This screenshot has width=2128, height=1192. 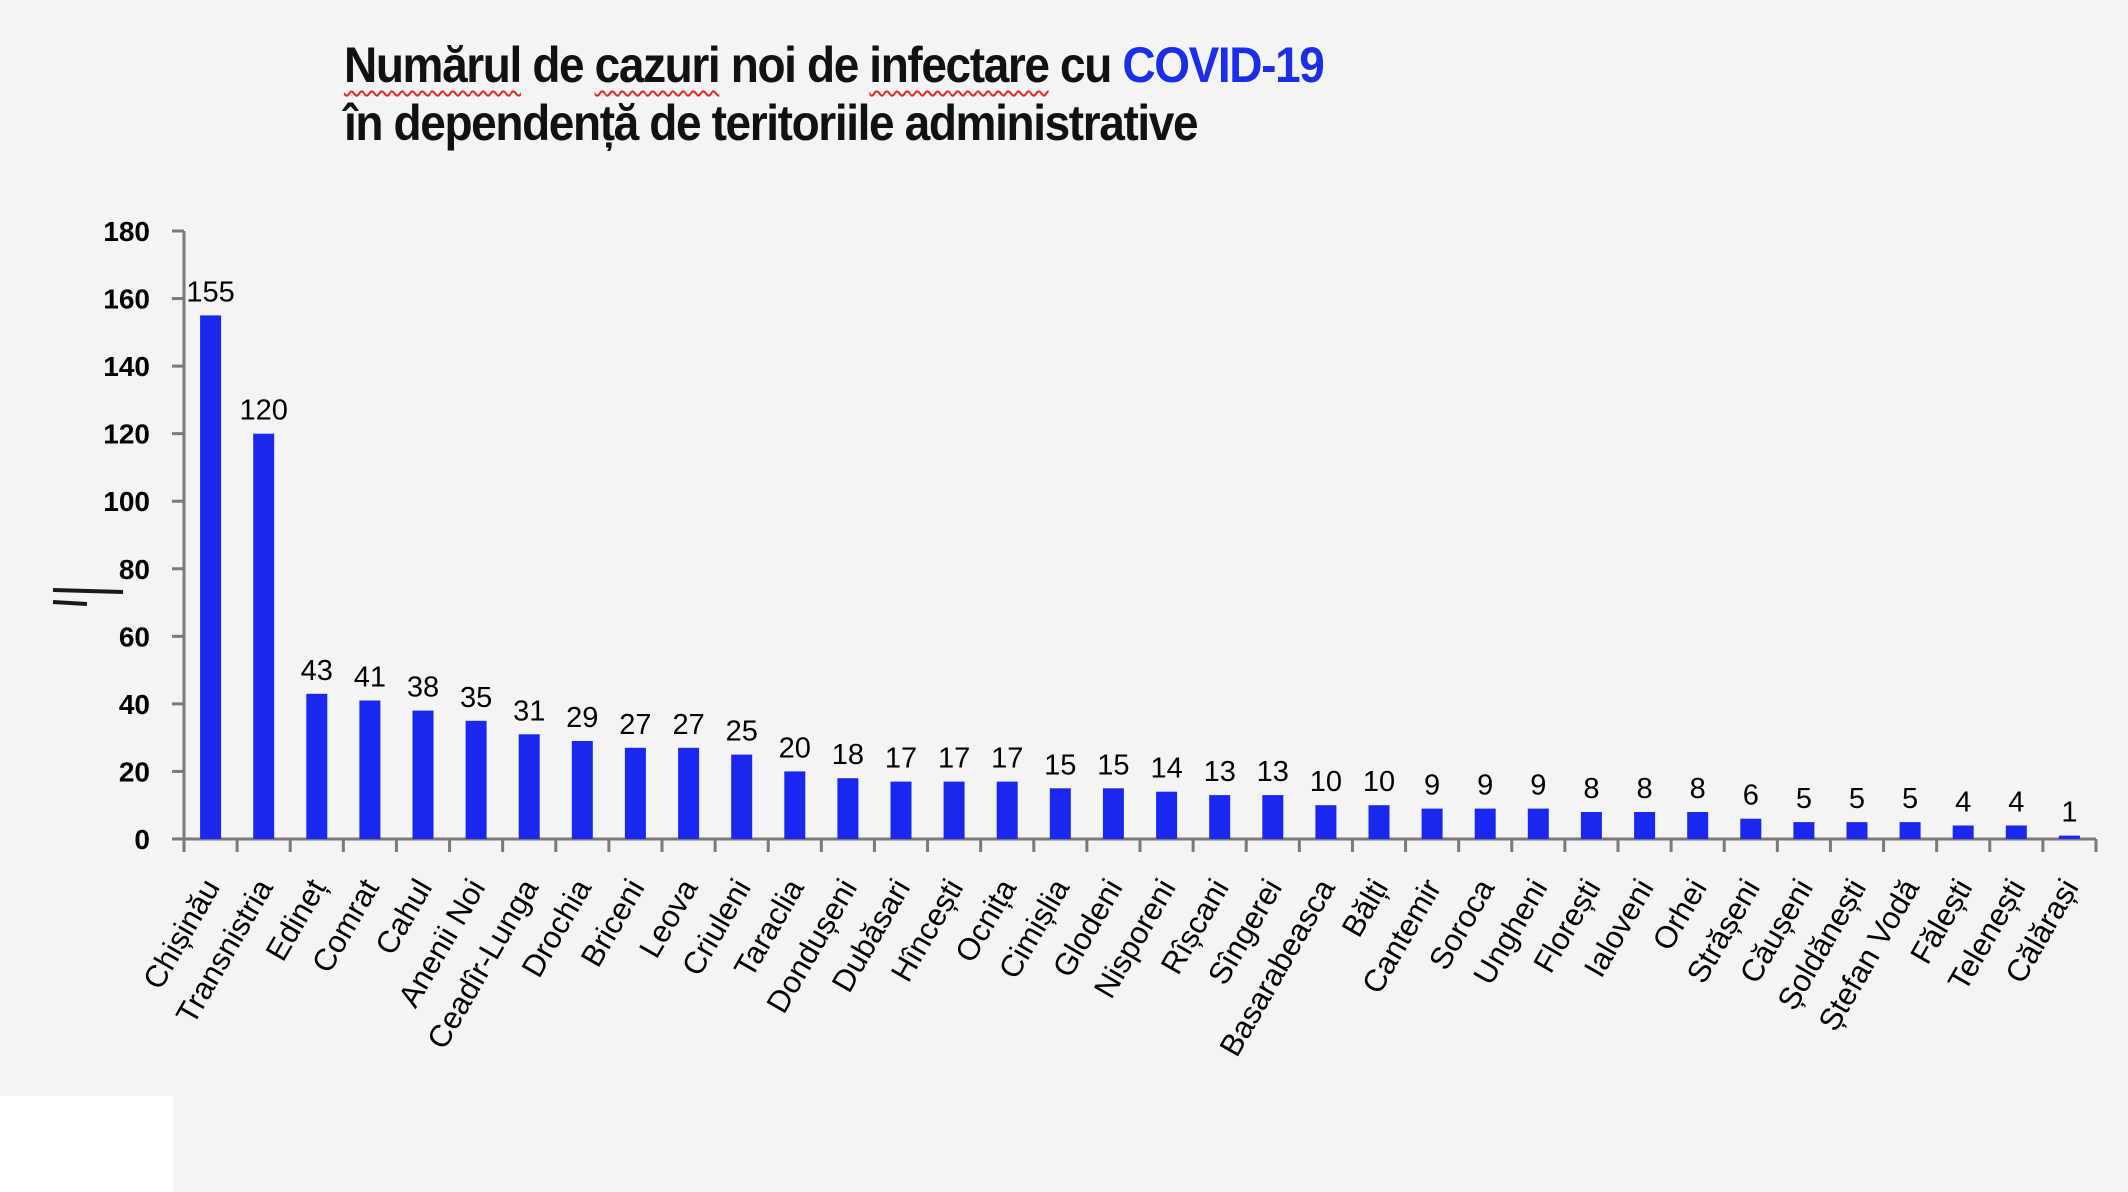 What do you see at coordinates (1223, 65) in the screenshot?
I see `title-accent-covid: COVID-19` at bounding box center [1223, 65].